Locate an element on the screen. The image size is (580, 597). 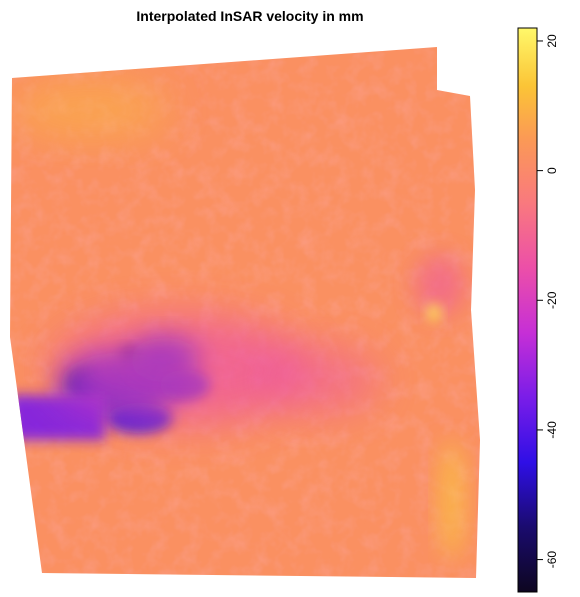
colorbar-tick-label: -40 is located at coordinates (552, 430).